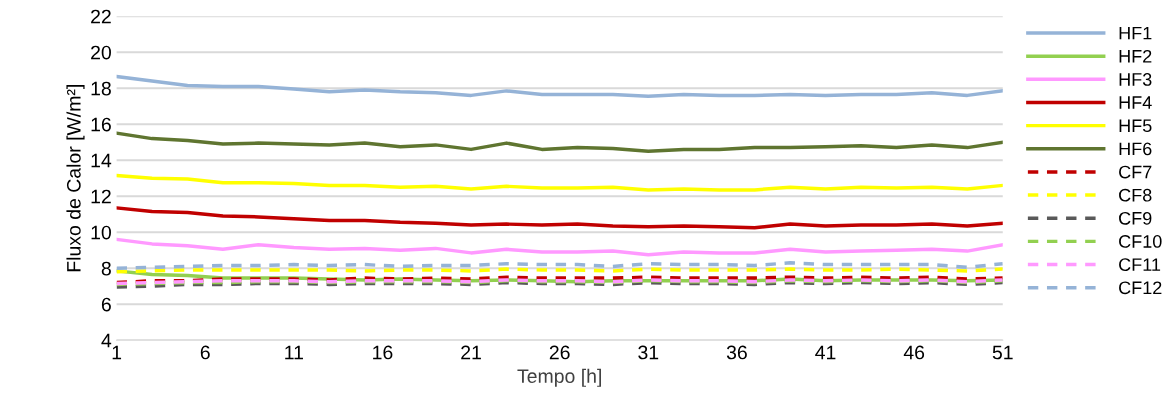 This screenshot has width=1166, height=405. I want to click on x-tick-label: 51, so click(1002, 352).